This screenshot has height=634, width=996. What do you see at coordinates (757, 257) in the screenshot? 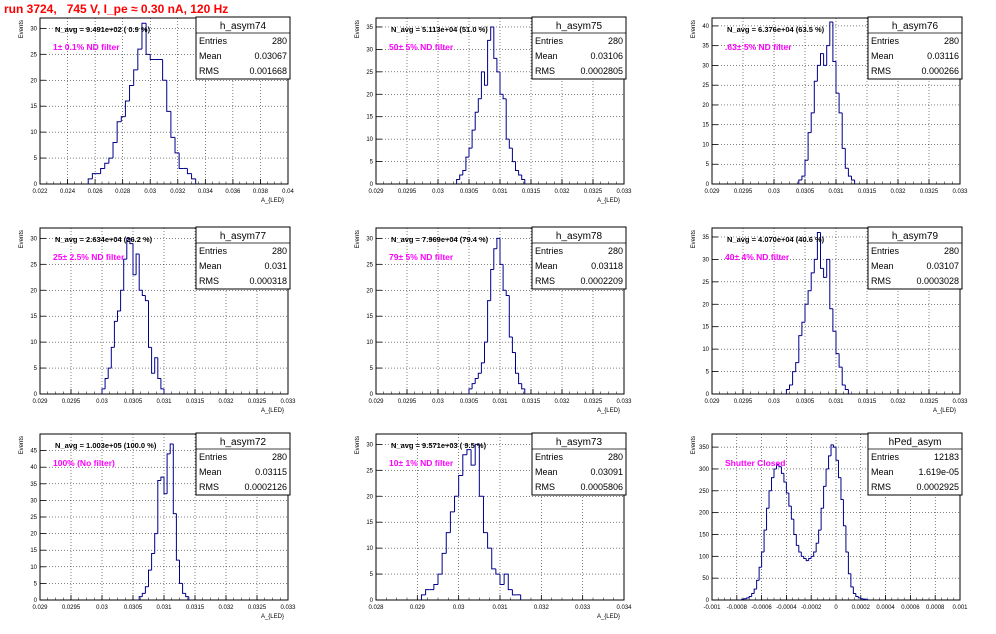
I see `filter-label: 40± 4% ND filter` at bounding box center [757, 257].